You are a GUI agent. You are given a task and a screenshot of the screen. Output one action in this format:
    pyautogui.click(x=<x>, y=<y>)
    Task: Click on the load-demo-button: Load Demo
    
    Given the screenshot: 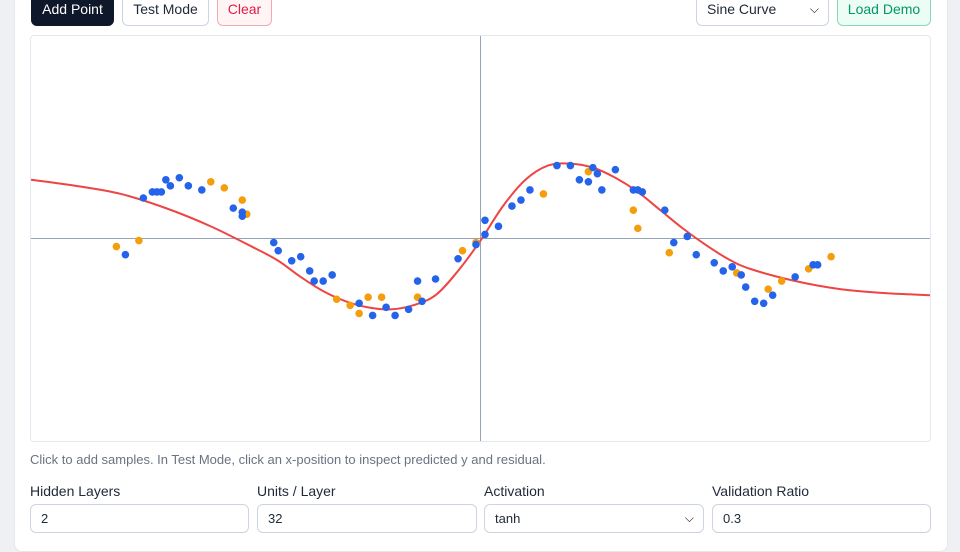 What is the action you would take?
    pyautogui.click(x=884, y=13)
    